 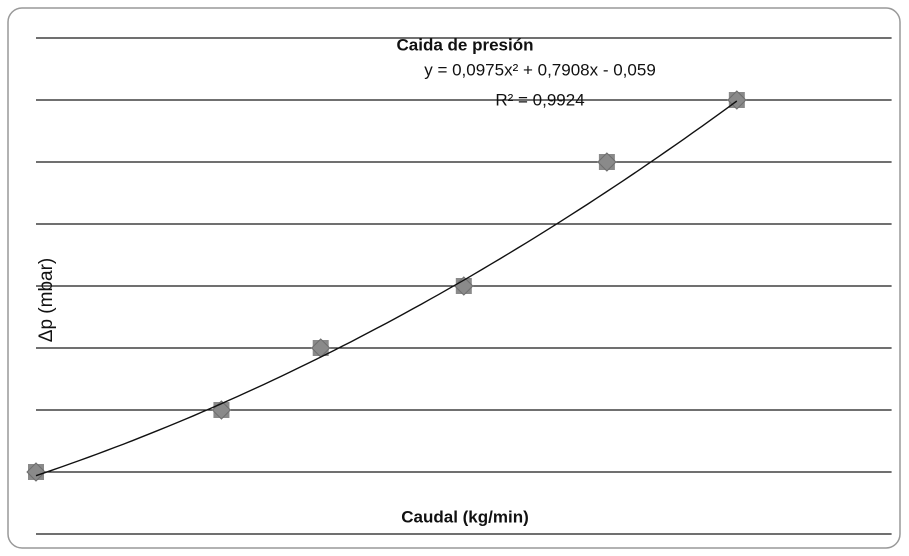 I want to click on trend-r2: R² = 0,9924, so click(x=539, y=99).